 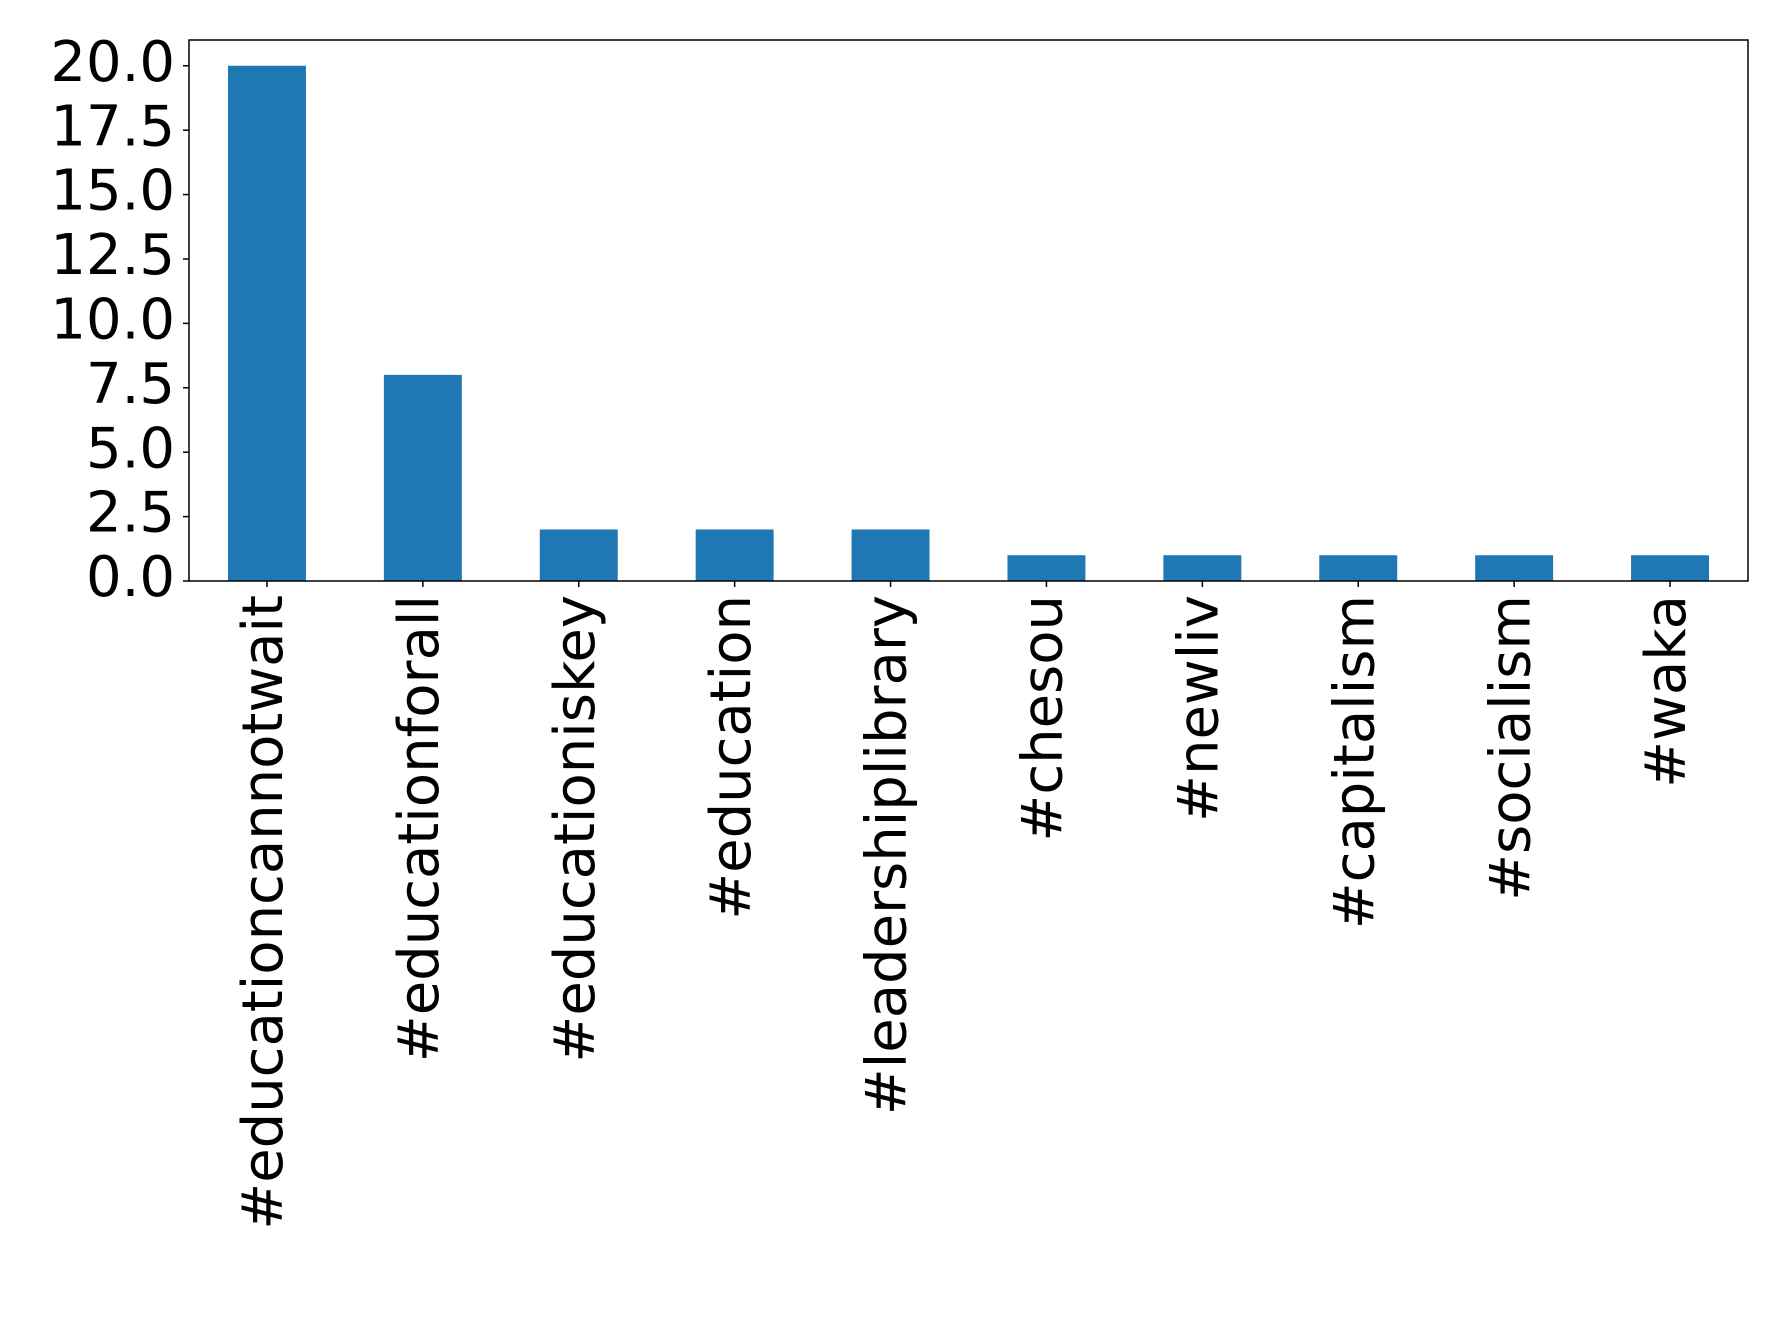 I want to click on x-tick-label: #educationforall, so click(x=419, y=828).